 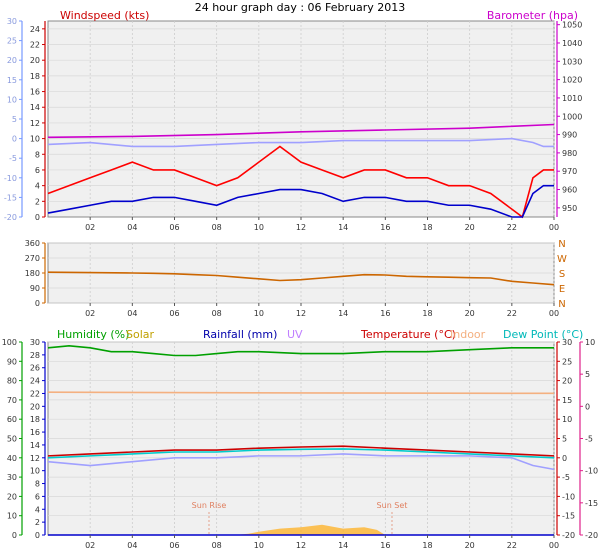 What do you see at coordinates (12, 80) in the screenshot?
I see `wind-outer-axis-tick-label: 15` at bounding box center [12, 80].